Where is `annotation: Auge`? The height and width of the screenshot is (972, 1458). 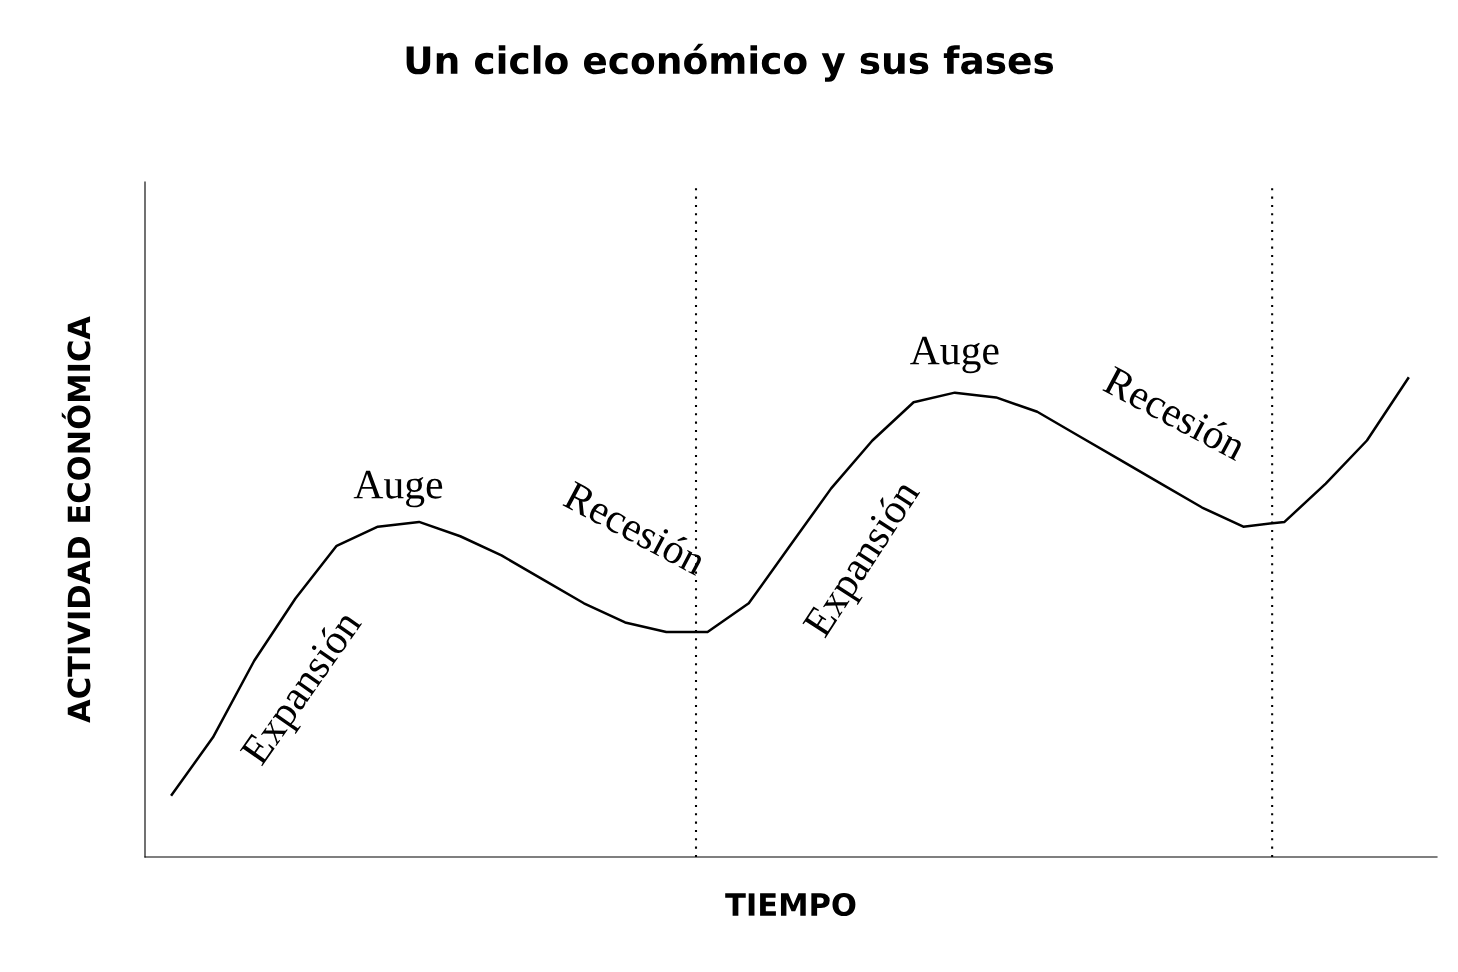 annotation: Auge is located at coordinates (398, 489).